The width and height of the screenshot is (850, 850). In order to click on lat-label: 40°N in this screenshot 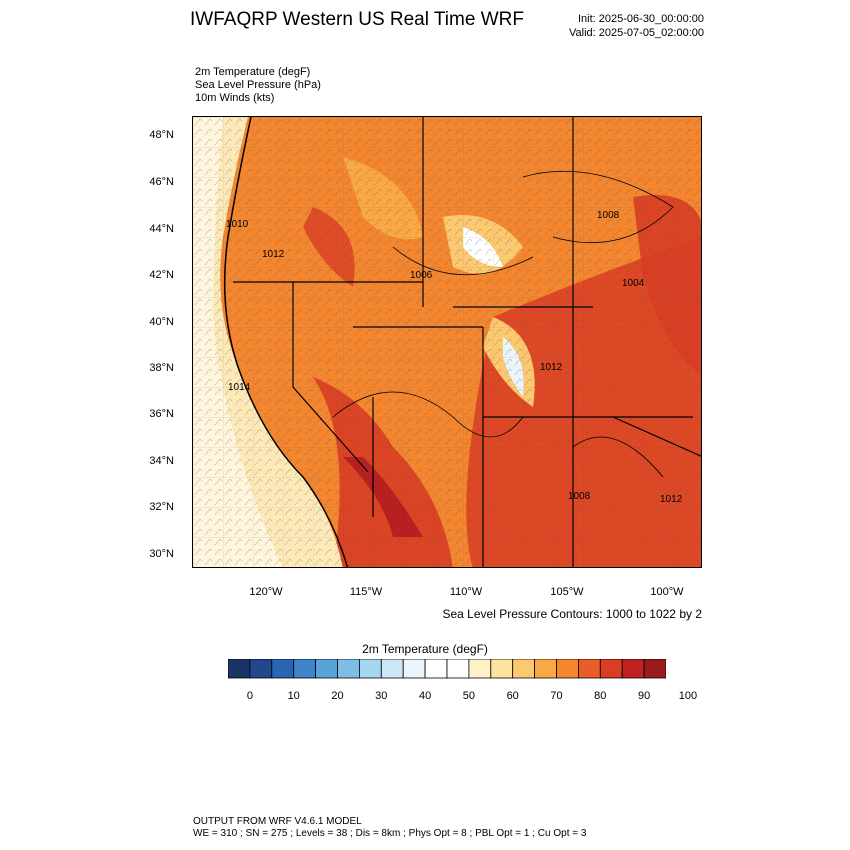, I will do `click(161, 322)`.